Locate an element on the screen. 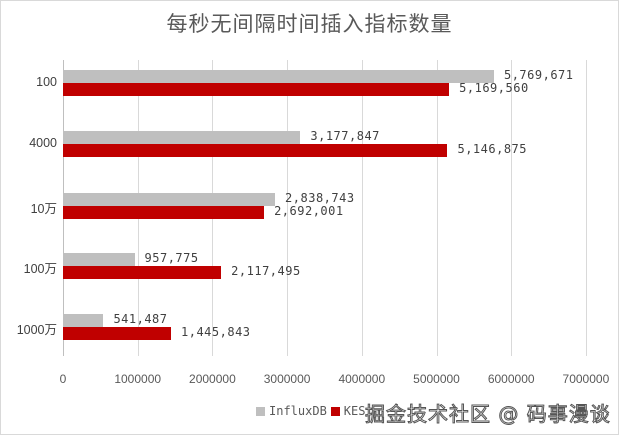 This screenshot has width=619, height=437. legend-label-influxdb: InfluxDB is located at coordinates (298, 411).